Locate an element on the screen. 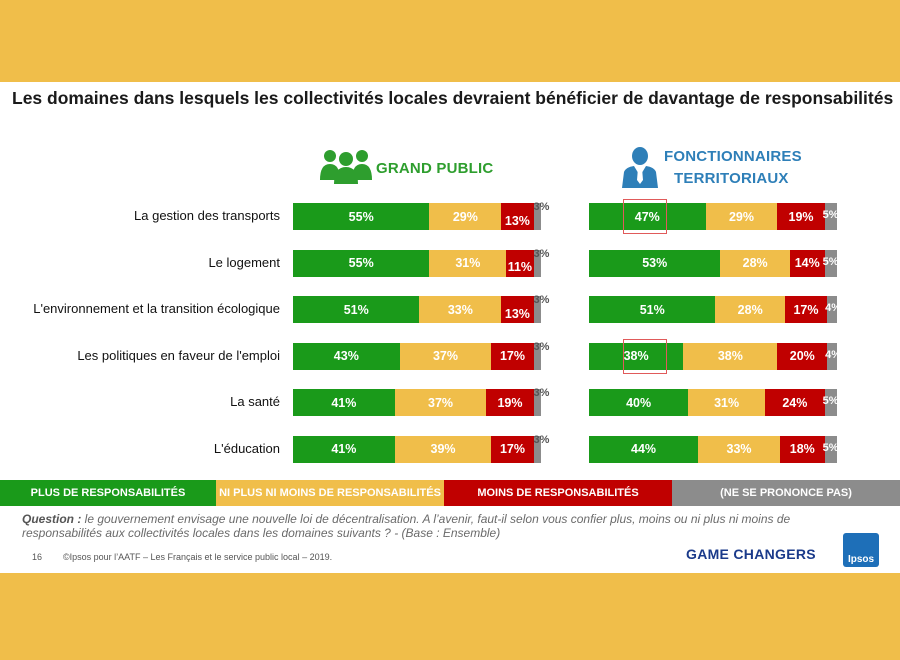 The height and width of the screenshot is (660, 900). category-label: L'éducation is located at coordinates (246, 448).